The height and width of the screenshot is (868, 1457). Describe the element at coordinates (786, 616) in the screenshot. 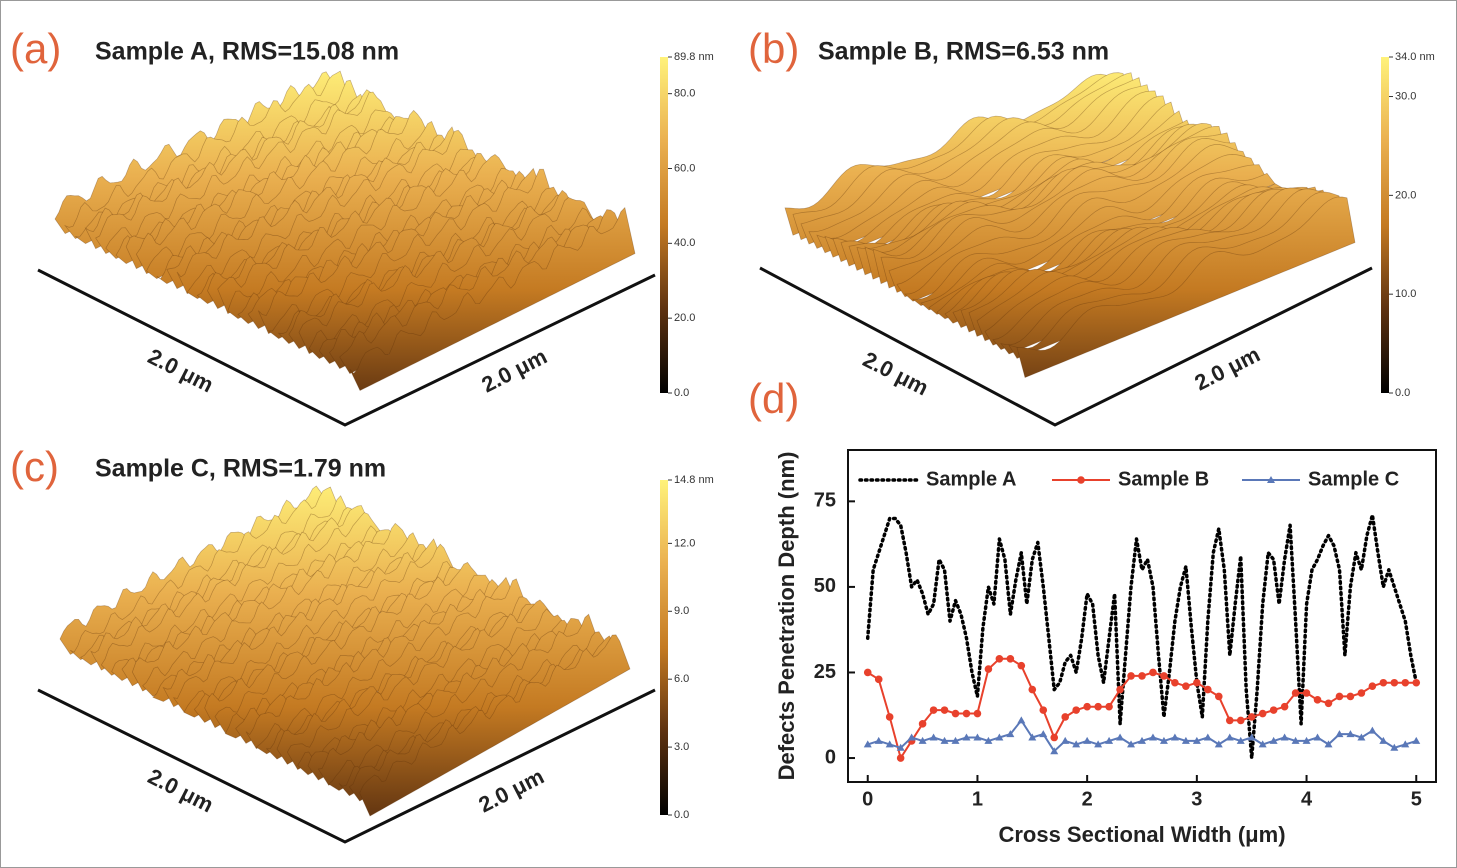

I see `y-axis-title: Defects Penetration Depth (nm)` at that location.